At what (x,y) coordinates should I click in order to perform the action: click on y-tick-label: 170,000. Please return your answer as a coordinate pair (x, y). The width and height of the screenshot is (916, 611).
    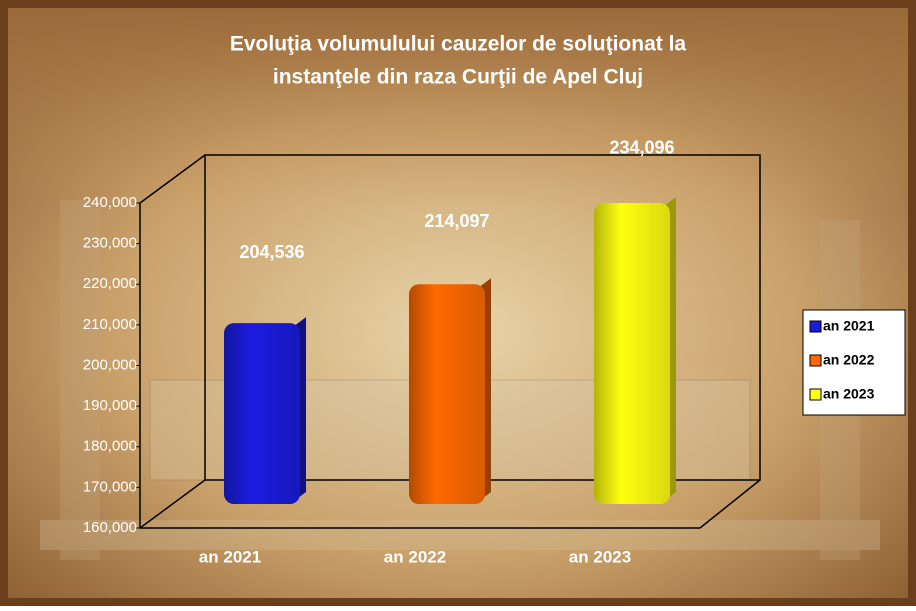
    Looking at the image, I should click on (110, 486).